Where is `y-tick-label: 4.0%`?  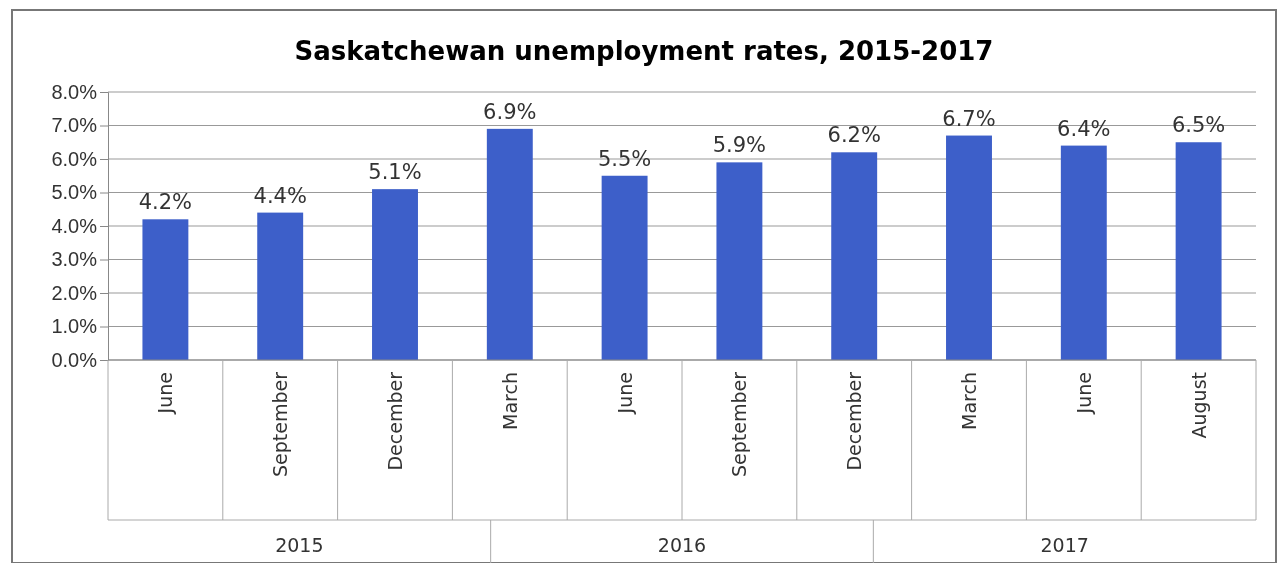
y-tick-label: 4.0% is located at coordinates (74, 225).